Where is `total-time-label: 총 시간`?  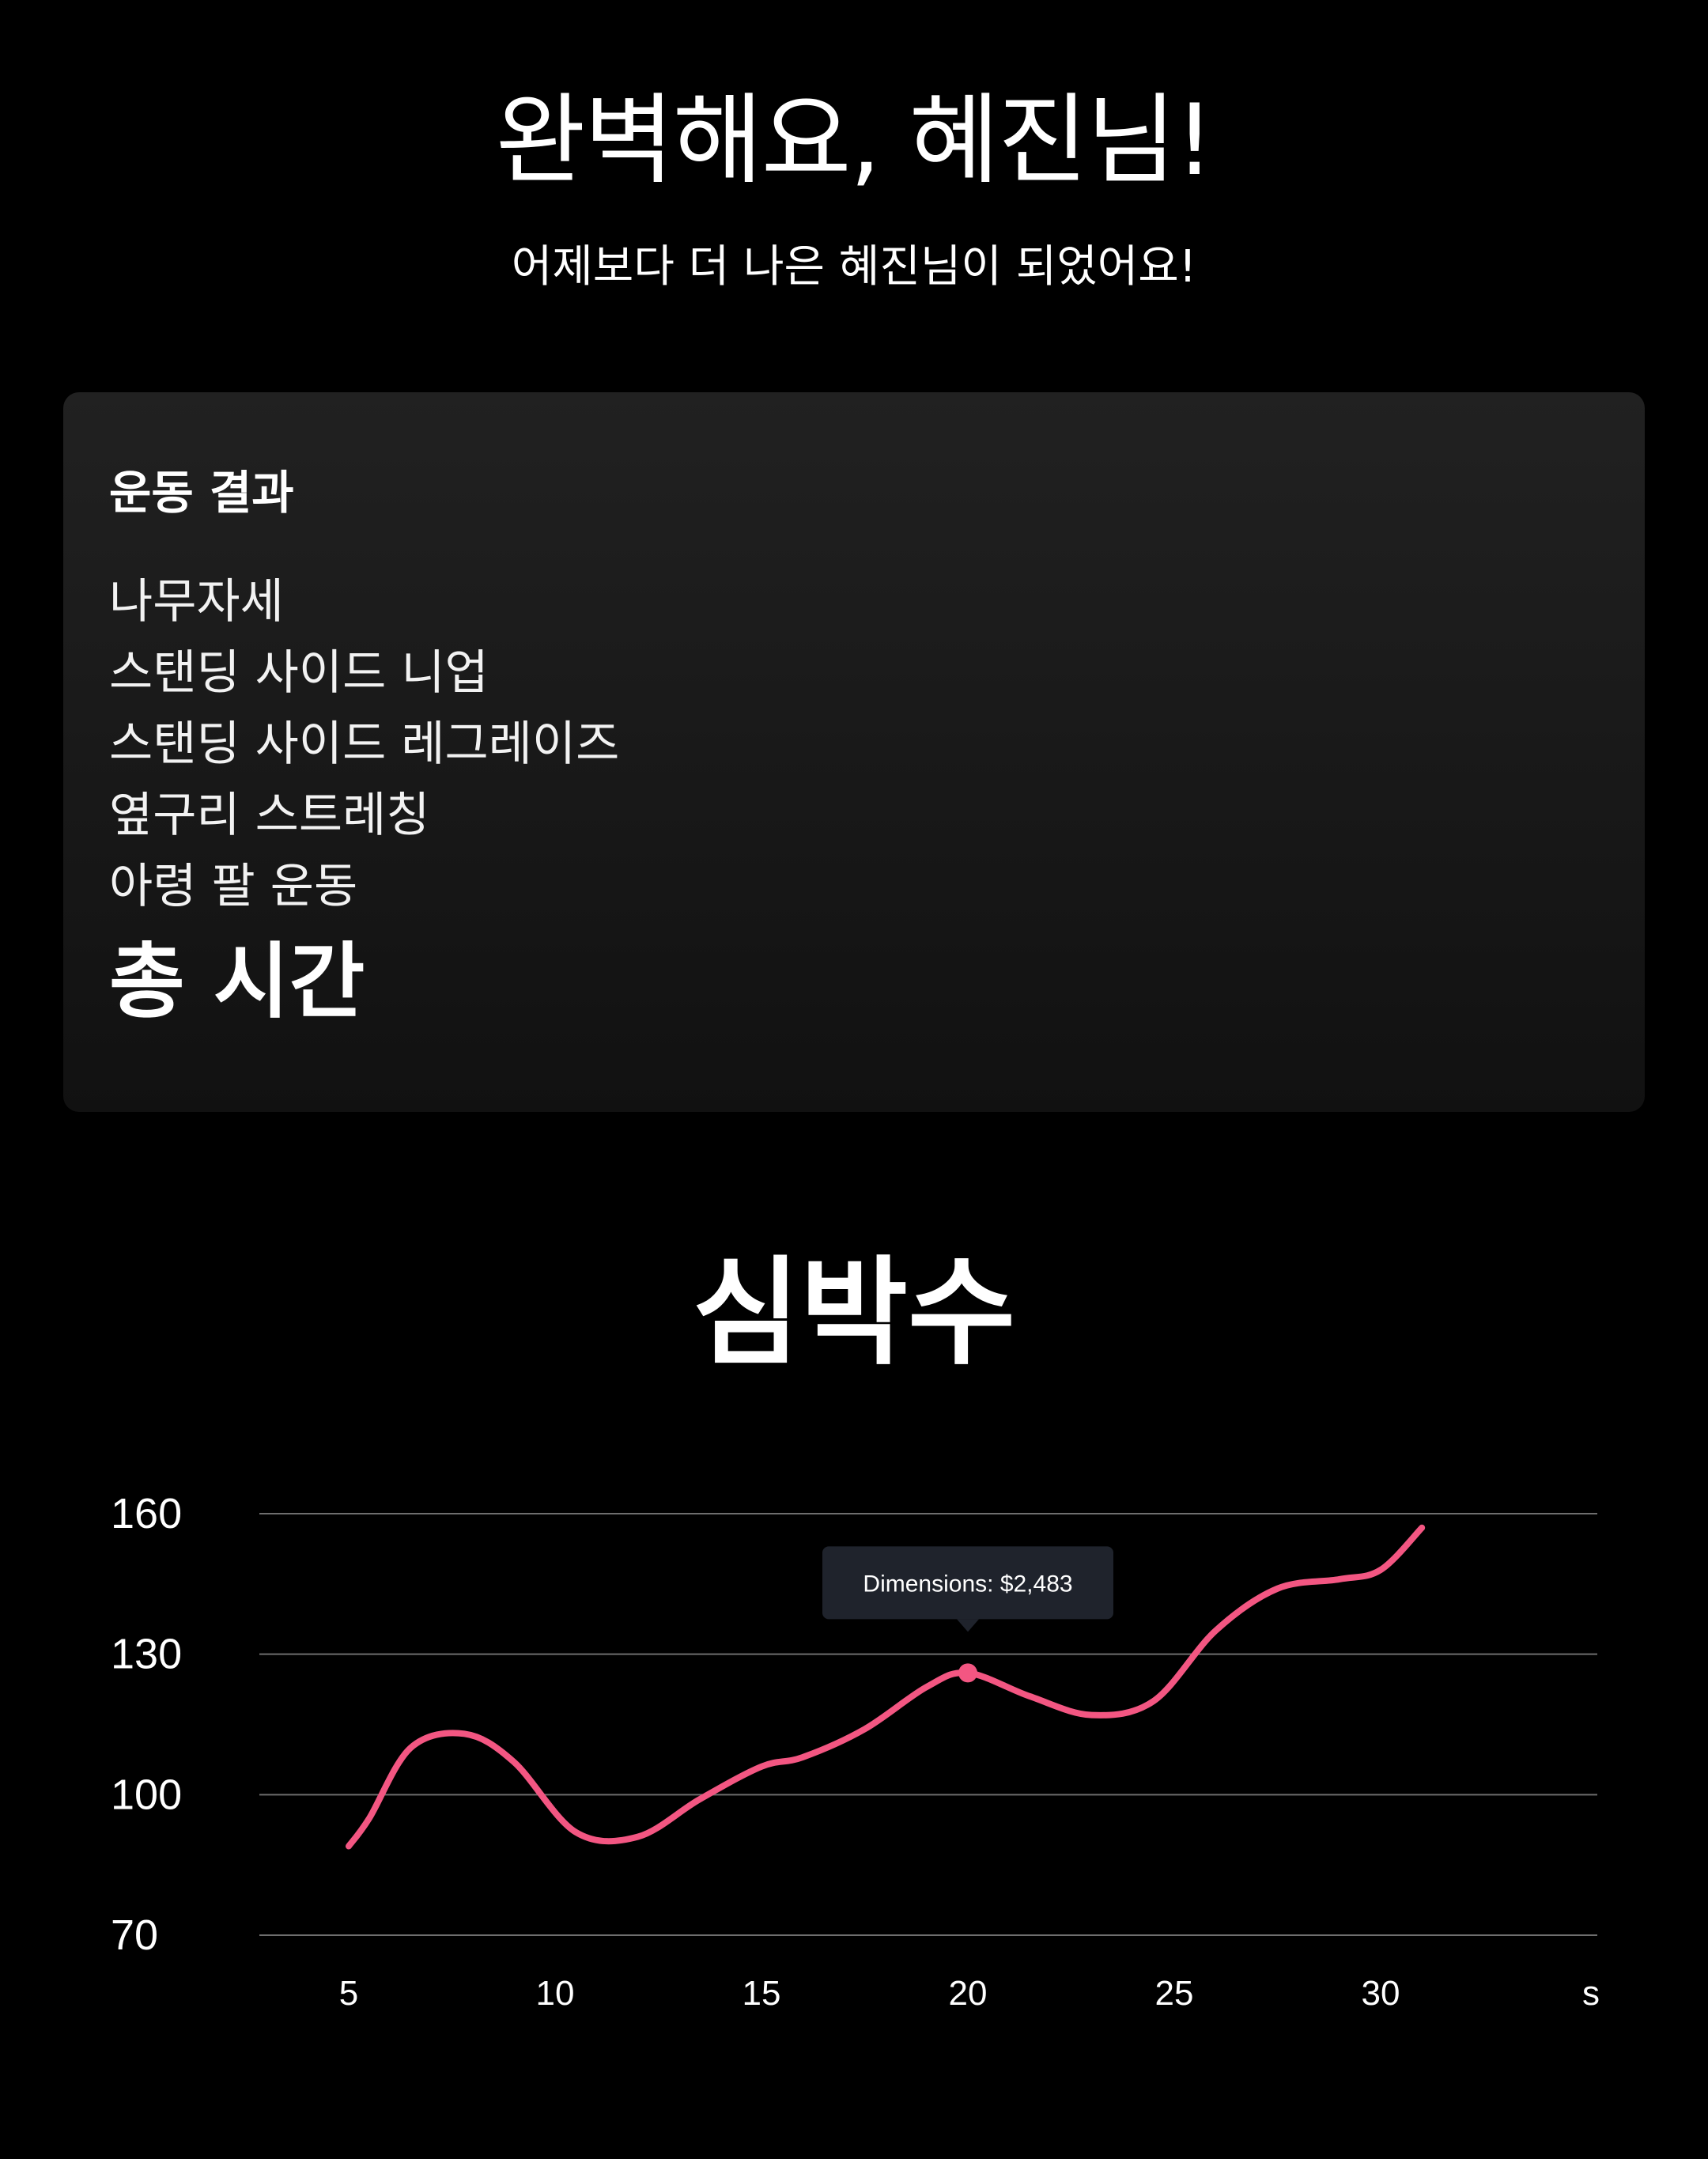 total-time-label: 총 시간 is located at coordinates (237, 981).